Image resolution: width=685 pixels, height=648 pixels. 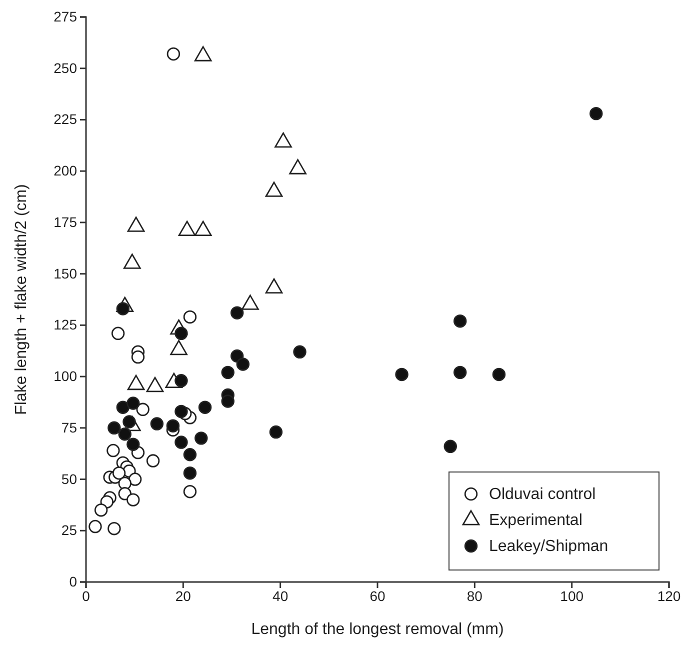 I want to click on x-tick-label: 120, so click(x=669, y=596).